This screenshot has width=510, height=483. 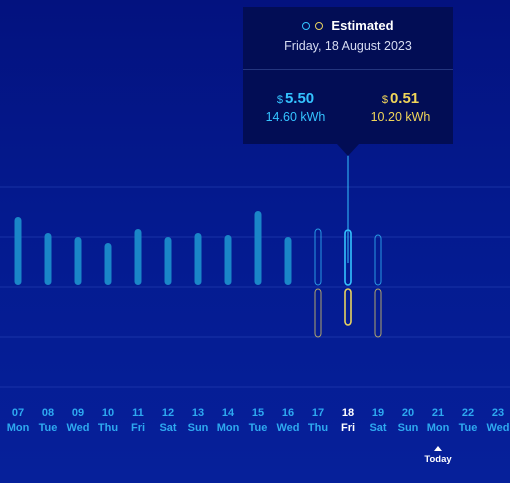 What do you see at coordinates (348, 420) in the screenshot?
I see `x-tick-18: 18 Fri` at bounding box center [348, 420].